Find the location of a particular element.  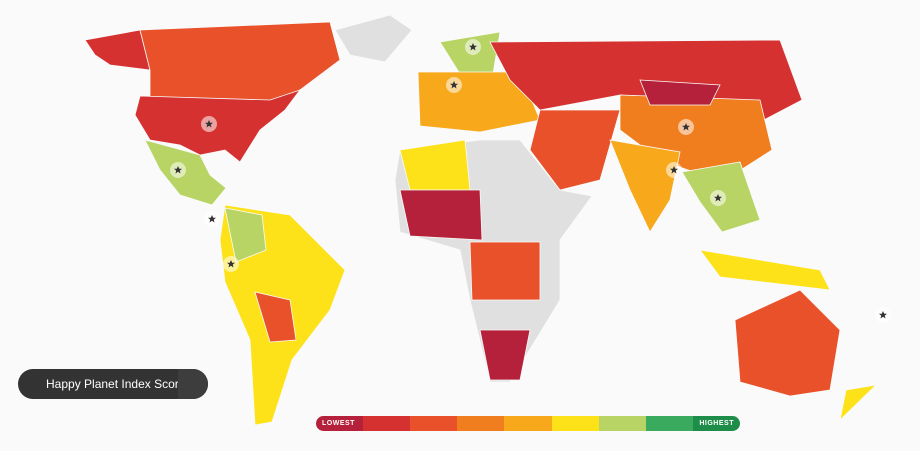

legend-label: LOWEST is located at coordinates (338, 423).